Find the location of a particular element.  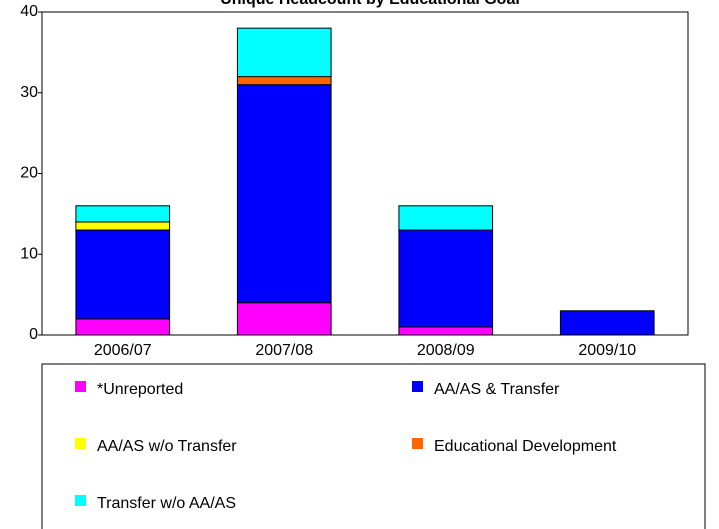

legend-label: AA/AS & Transfer is located at coordinates (497, 389).